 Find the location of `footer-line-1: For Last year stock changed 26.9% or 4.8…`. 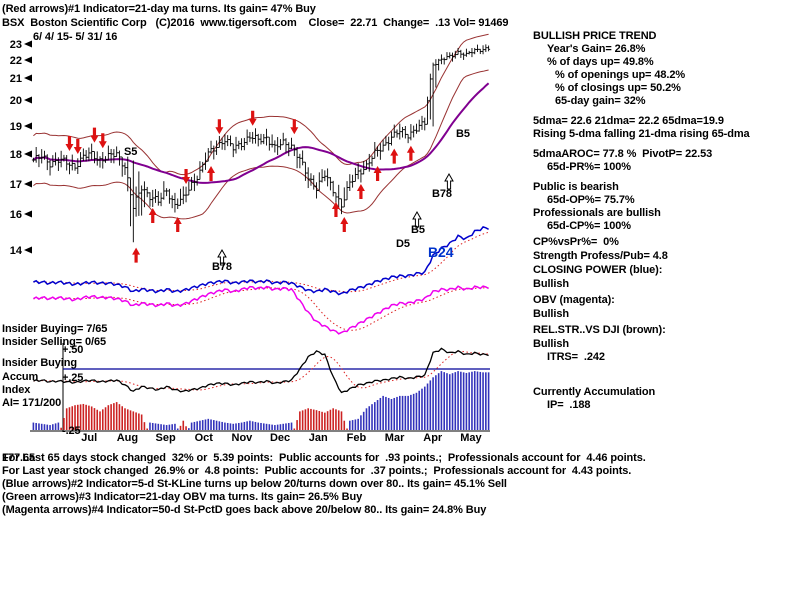

footer-line-1: For Last year stock changed 26.9% or 4.8… is located at coordinates (317, 471).